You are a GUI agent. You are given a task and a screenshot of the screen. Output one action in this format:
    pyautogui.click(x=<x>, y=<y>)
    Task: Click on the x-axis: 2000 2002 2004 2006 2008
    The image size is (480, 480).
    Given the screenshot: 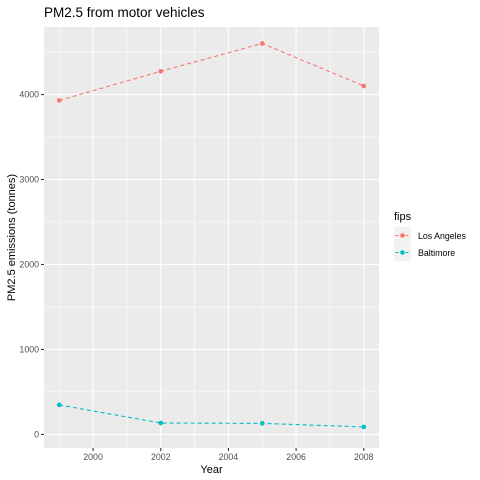 What is the action you would take?
    pyautogui.click(x=228, y=455)
    